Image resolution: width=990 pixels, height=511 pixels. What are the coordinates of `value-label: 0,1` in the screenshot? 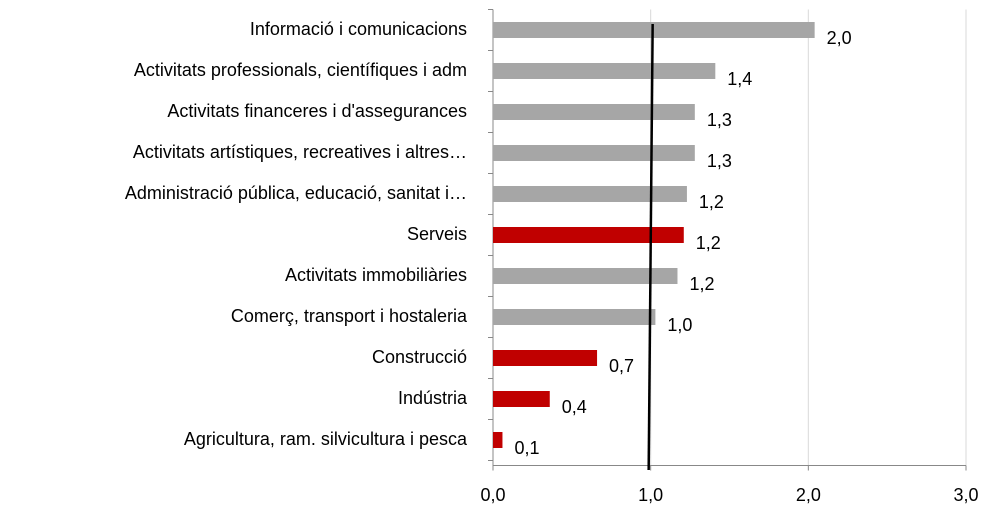 It's located at (526, 448).